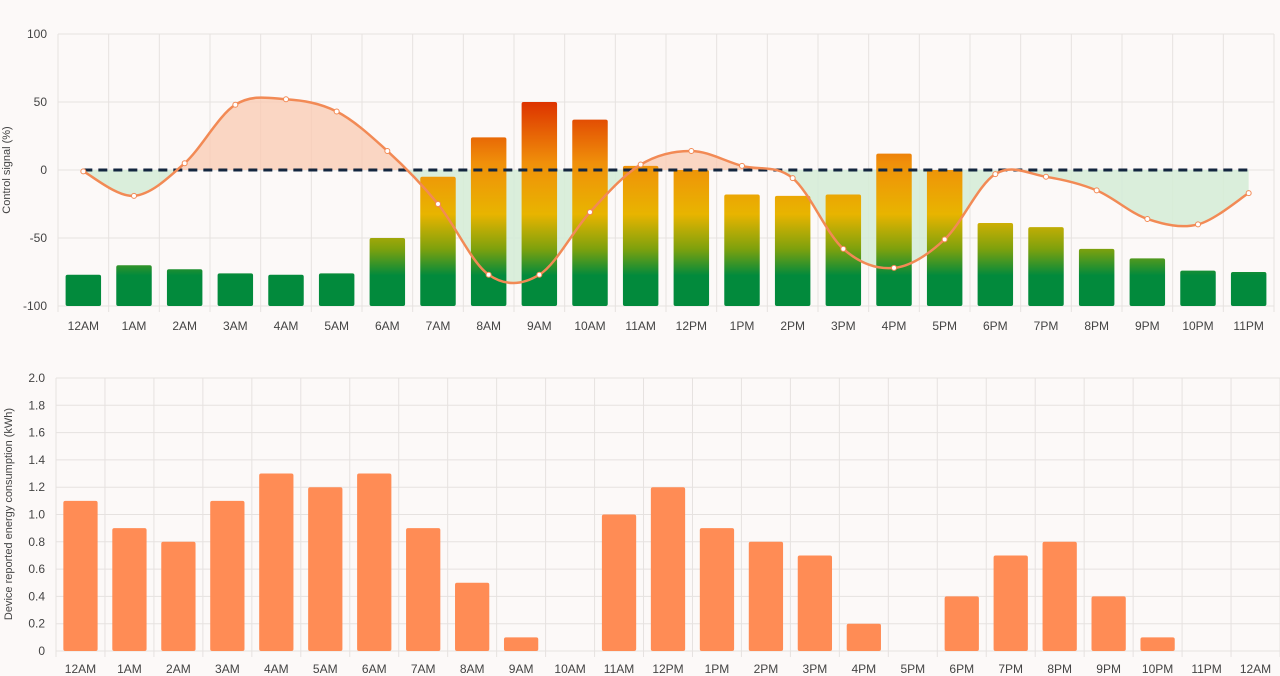 This screenshot has height=676, width=1280. What do you see at coordinates (961, 669) in the screenshot?
I see `x-tick-label: 6PM` at bounding box center [961, 669].